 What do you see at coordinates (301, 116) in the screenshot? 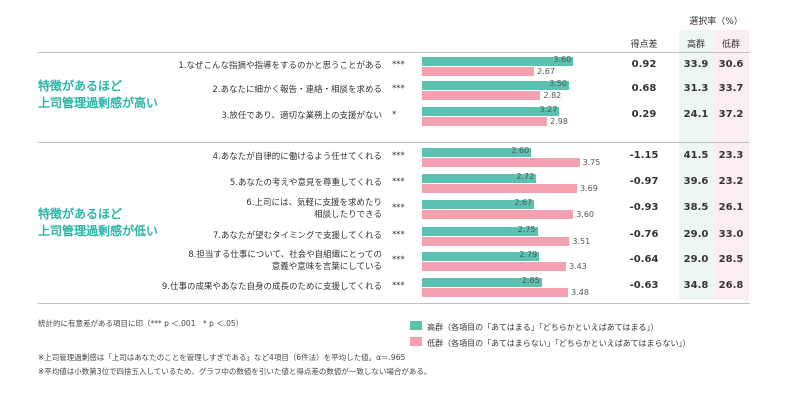
I see `item-label-line1: 3.放任であり、適切な業務上の支援がない` at bounding box center [301, 116].